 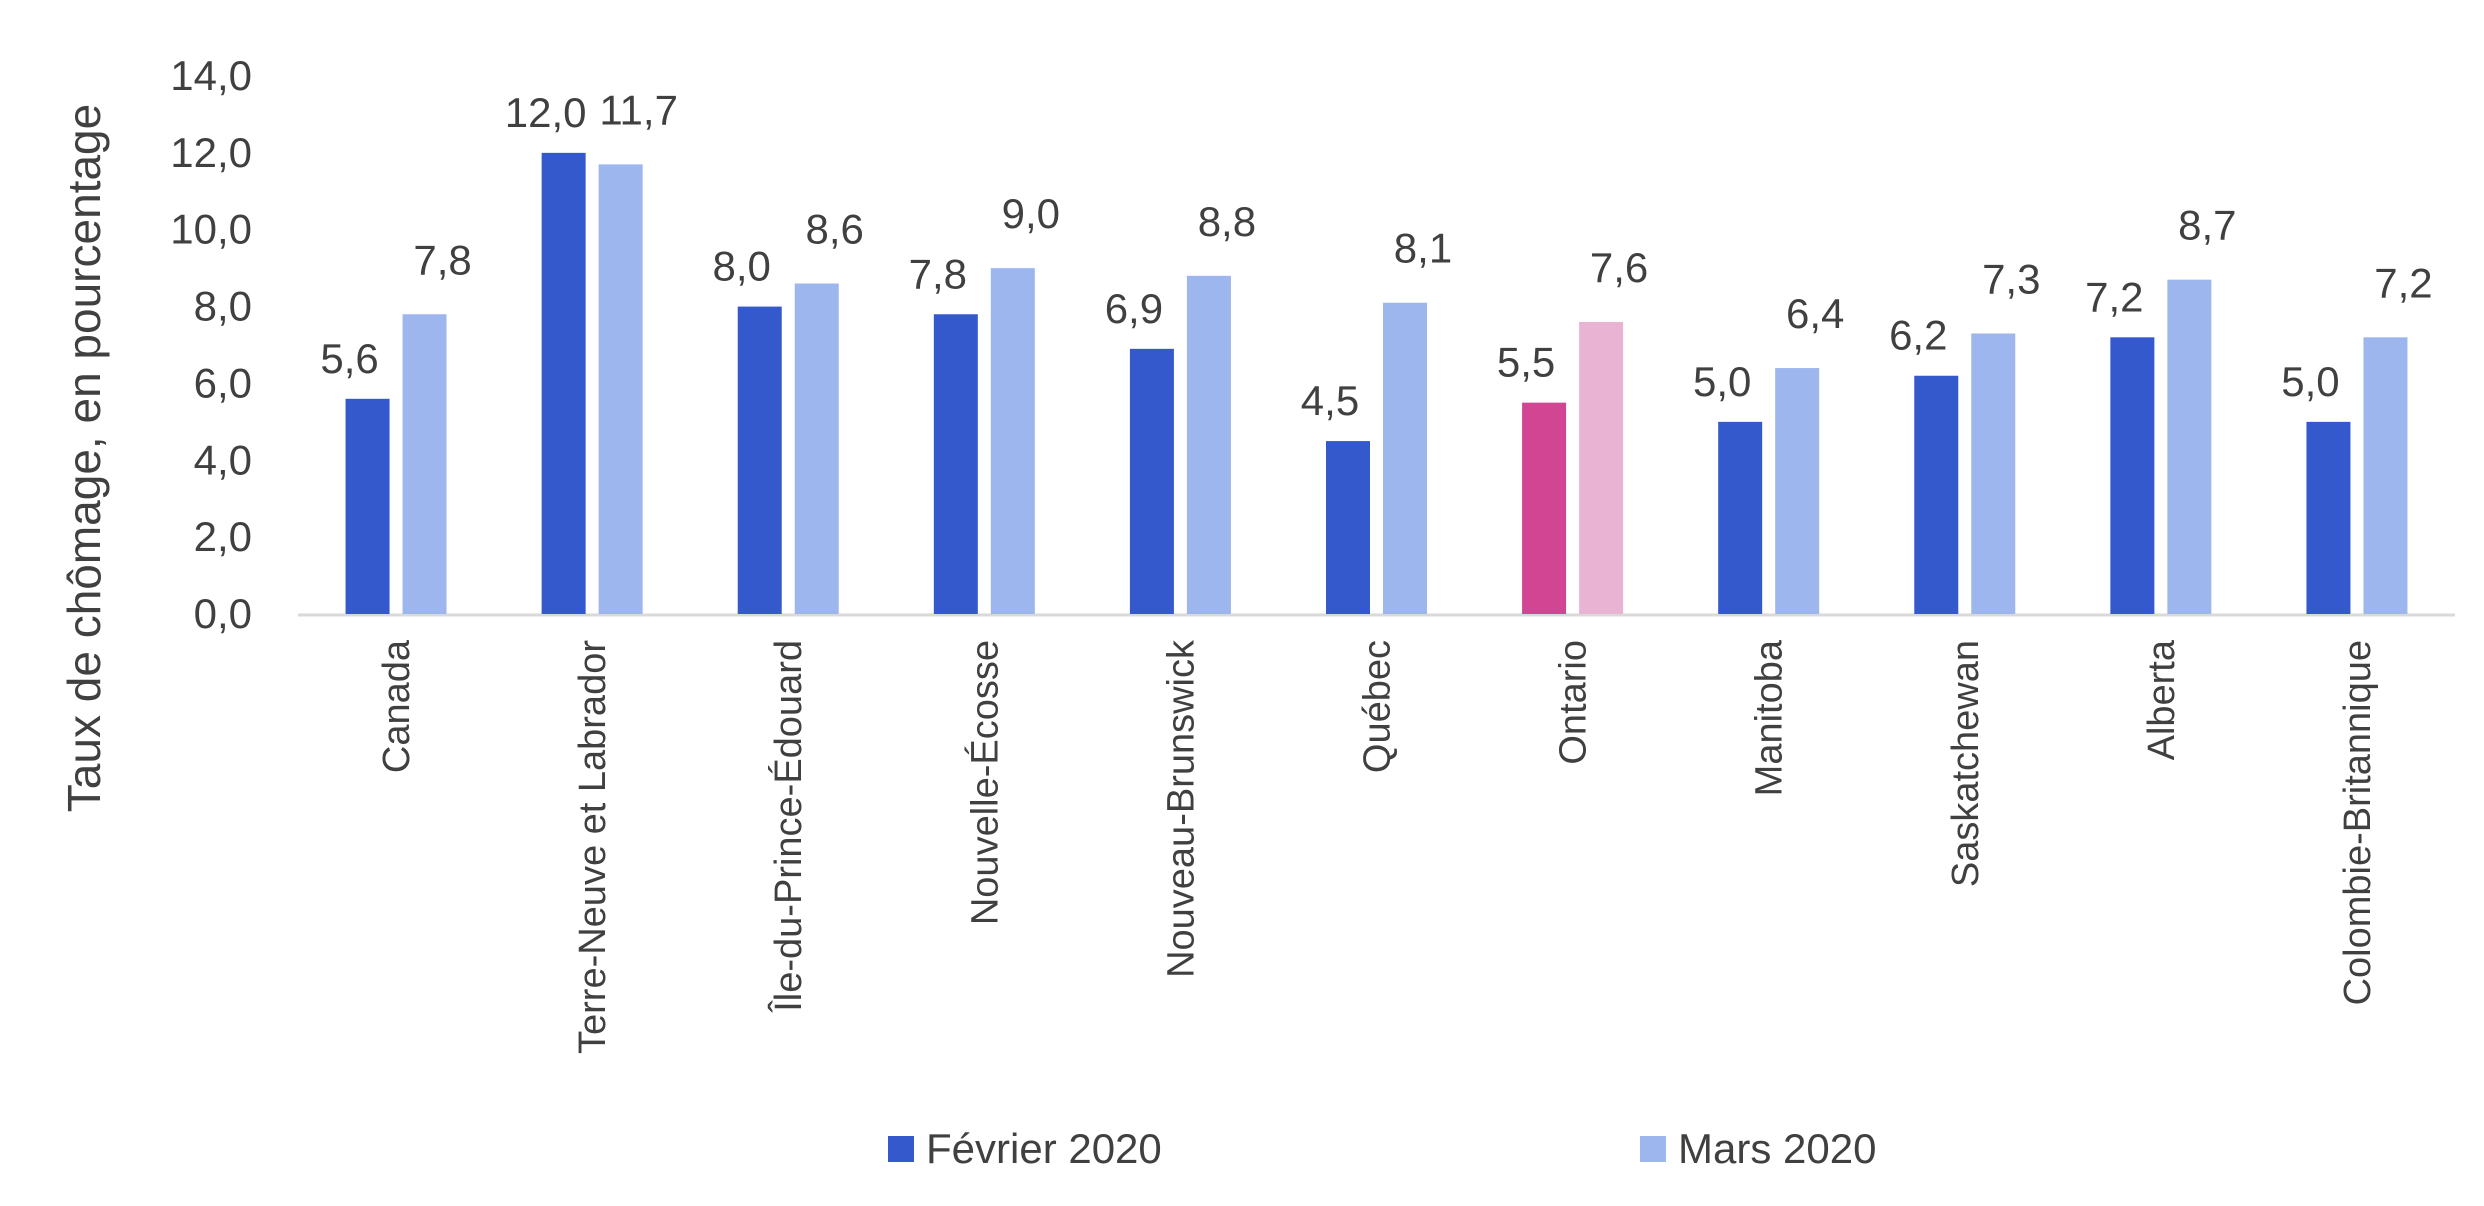 What do you see at coordinates (2162, 699) in the screenshot?
I see `x-tick-label: Alberta` at bounding box center [2162, 699].